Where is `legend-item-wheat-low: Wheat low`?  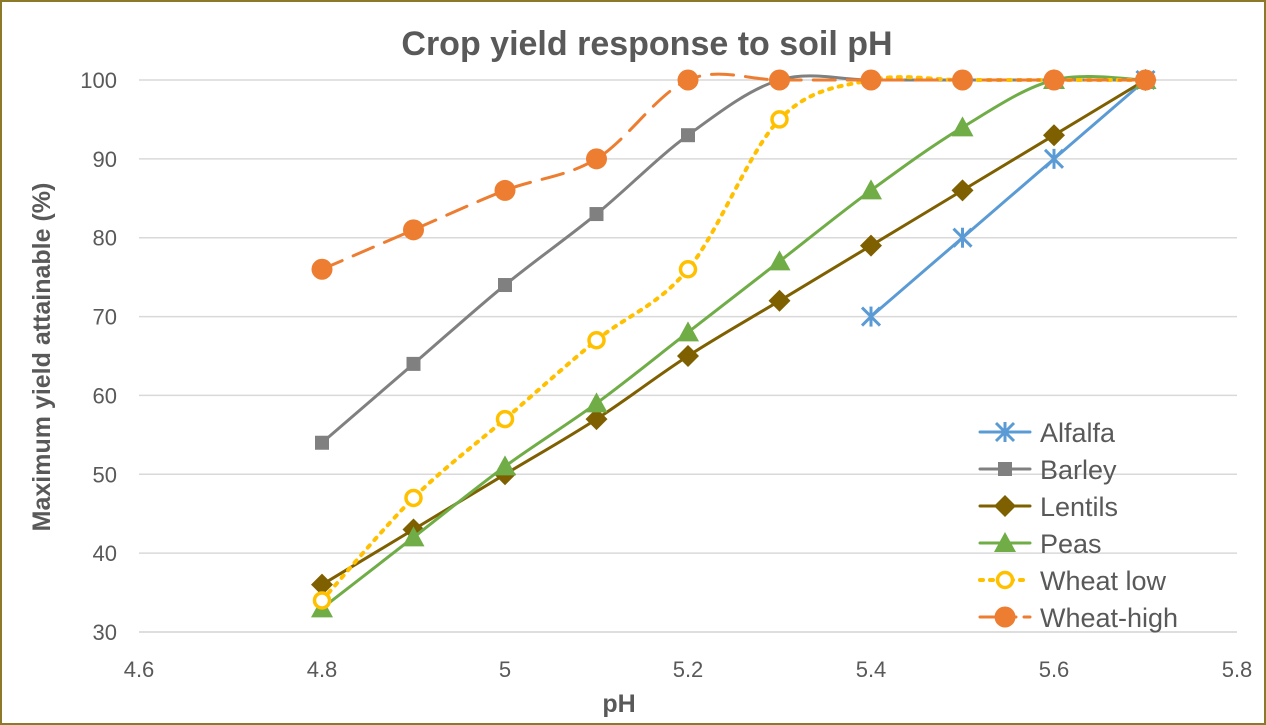 legend-item-wheat-low: Wheat low is located at coordinates (1072, 581).